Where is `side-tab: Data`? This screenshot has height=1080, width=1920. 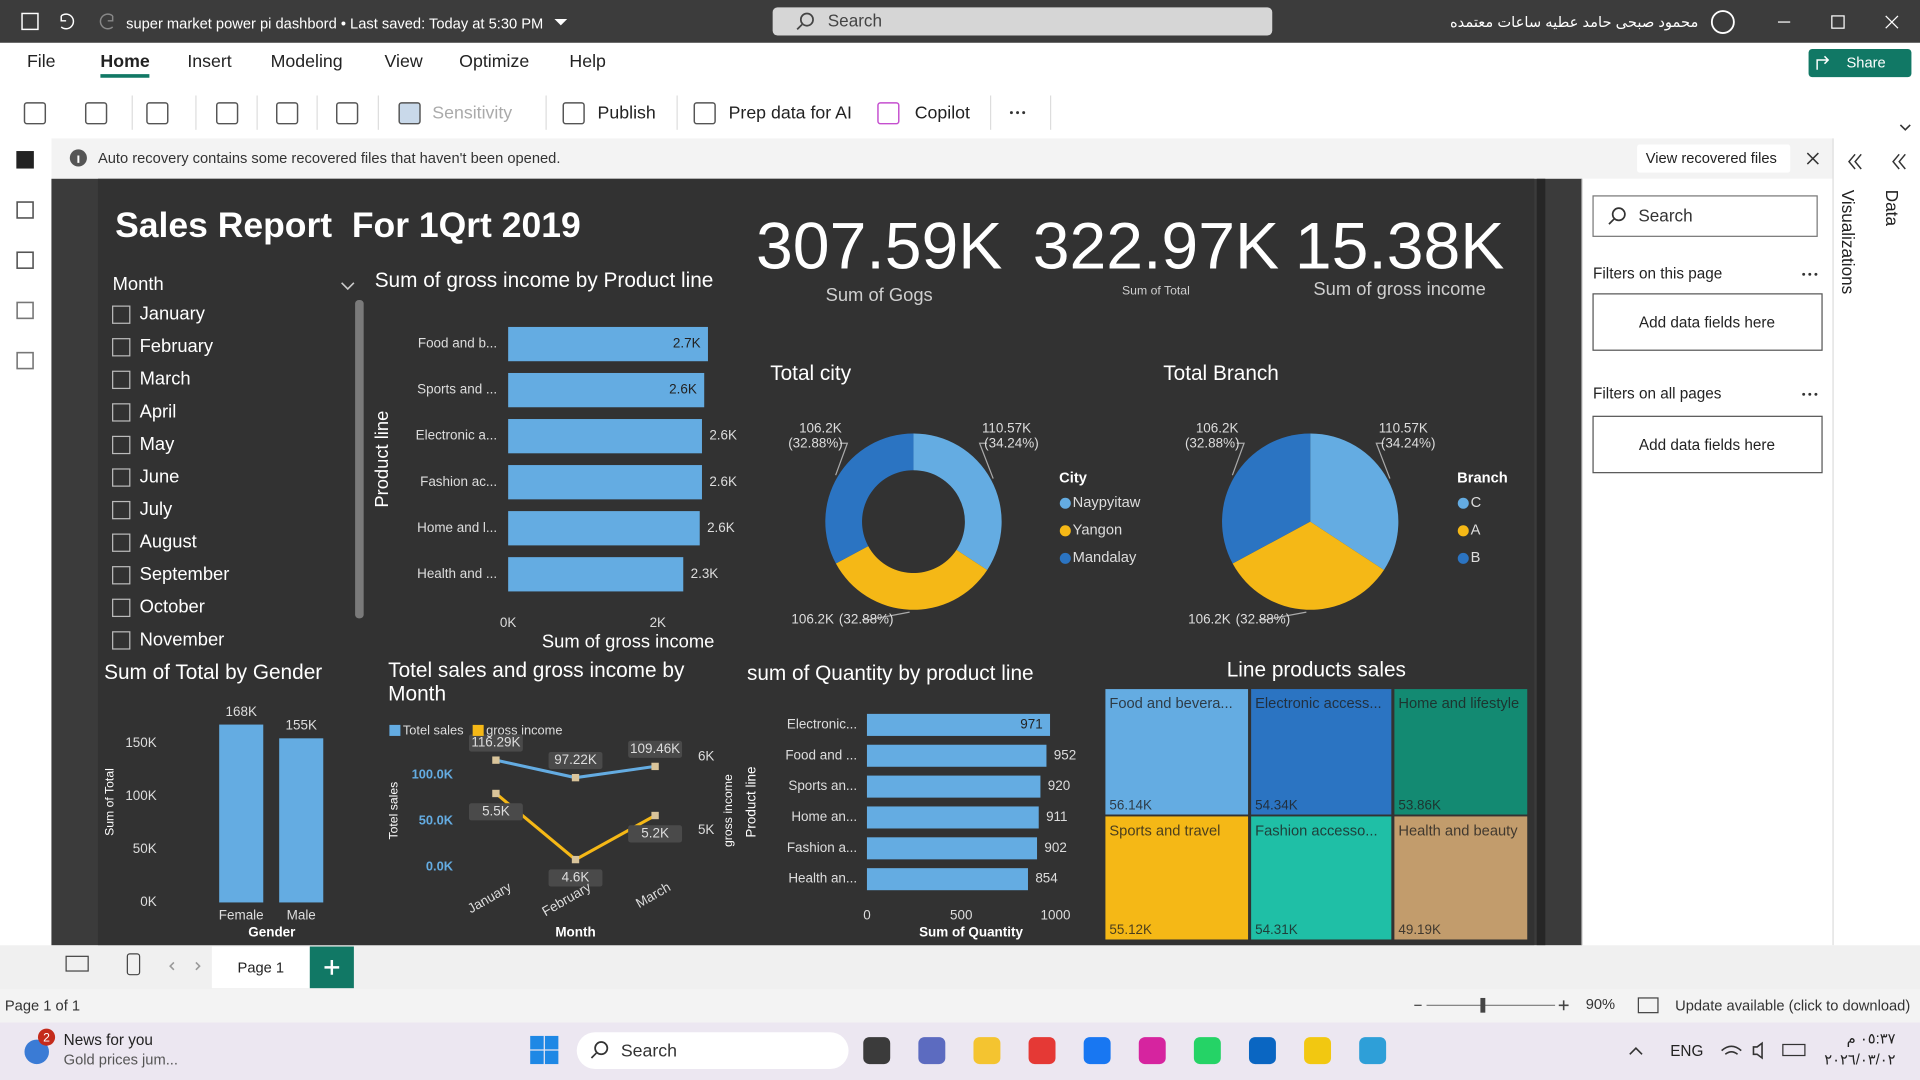
side-tab: Data is located at coordinates (1892, 208).